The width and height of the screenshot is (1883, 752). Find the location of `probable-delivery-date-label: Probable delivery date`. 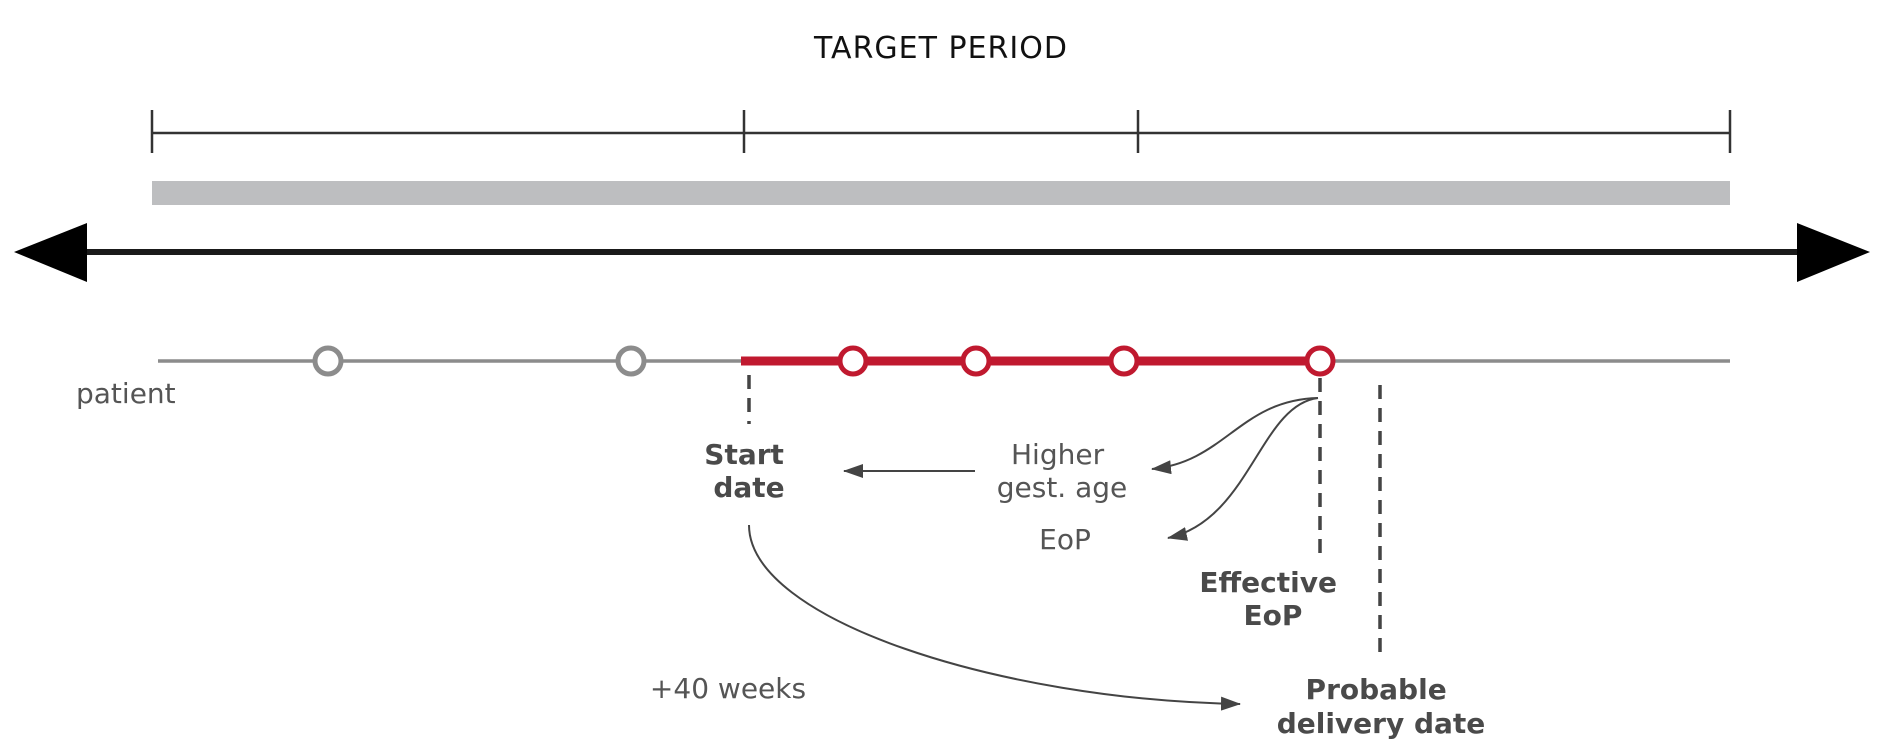

probable-delivery-date-label: Probable delivery date is located at coordinates (1381, 706).